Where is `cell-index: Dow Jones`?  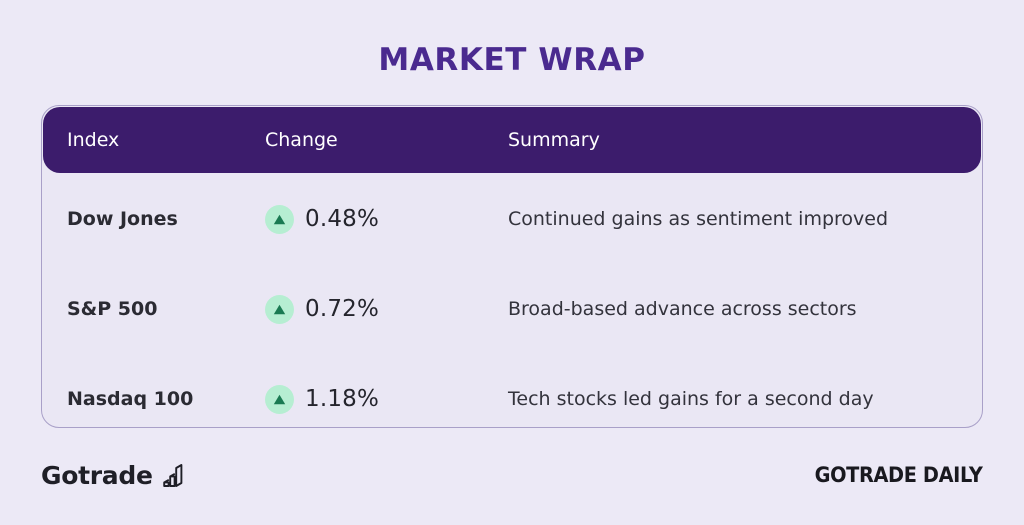
cell-index: Dow Jones is located at coordinates (122, 219).